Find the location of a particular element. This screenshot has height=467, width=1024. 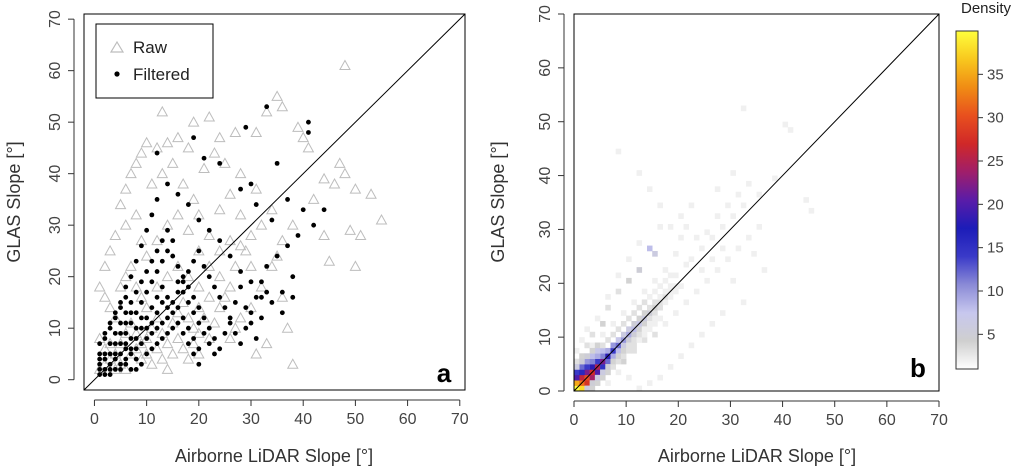

x-tick-label: 40 is located at coordinates (303, 419).